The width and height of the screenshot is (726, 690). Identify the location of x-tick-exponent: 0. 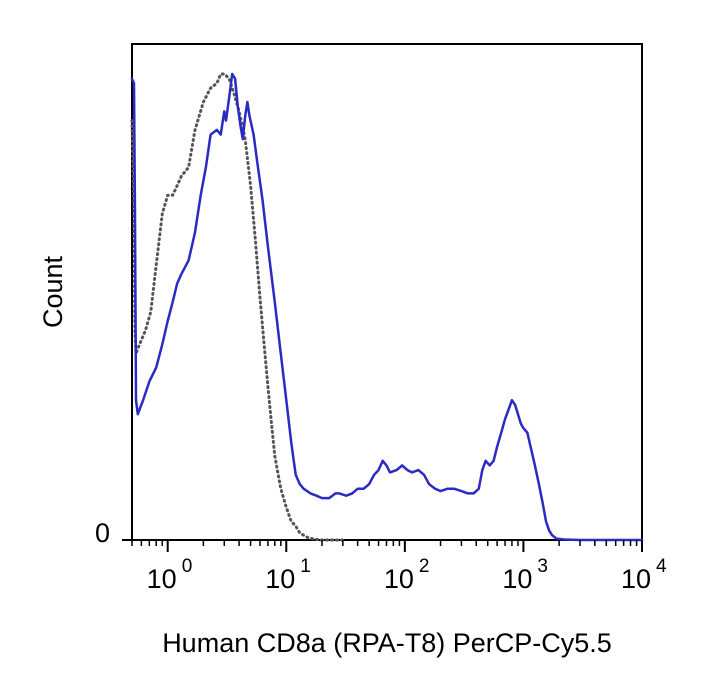
(187, 566).